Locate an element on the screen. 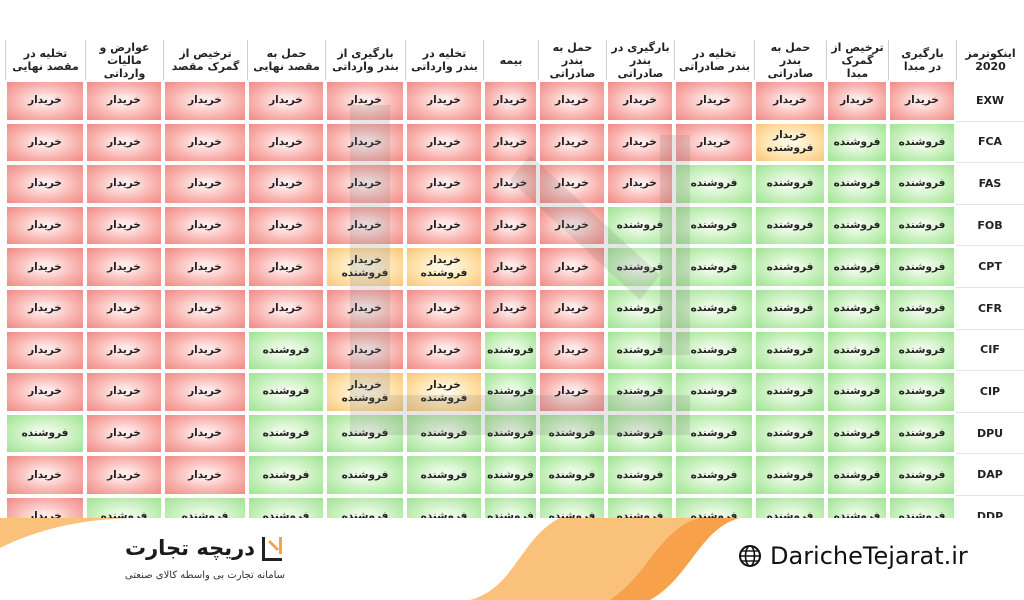 This screenshot has height=600, width=1024. row-label: DPU is located at coordinates (990, 433).